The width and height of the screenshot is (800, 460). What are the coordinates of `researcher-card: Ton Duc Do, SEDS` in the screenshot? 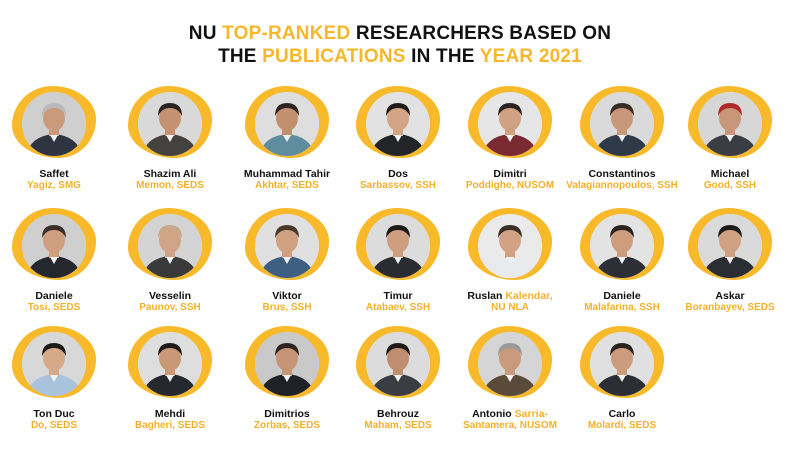 It's located at (57, 379).